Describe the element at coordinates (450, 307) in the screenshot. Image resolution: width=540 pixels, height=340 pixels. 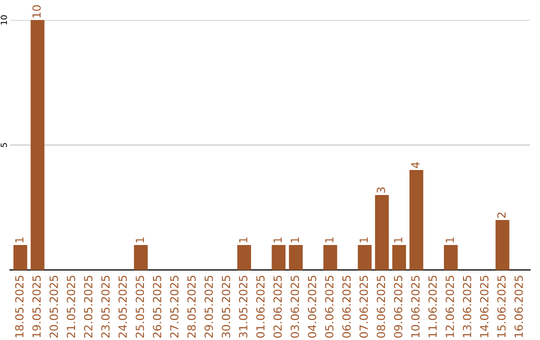
I see `x-tick-label: 12.06.2025` at that location.